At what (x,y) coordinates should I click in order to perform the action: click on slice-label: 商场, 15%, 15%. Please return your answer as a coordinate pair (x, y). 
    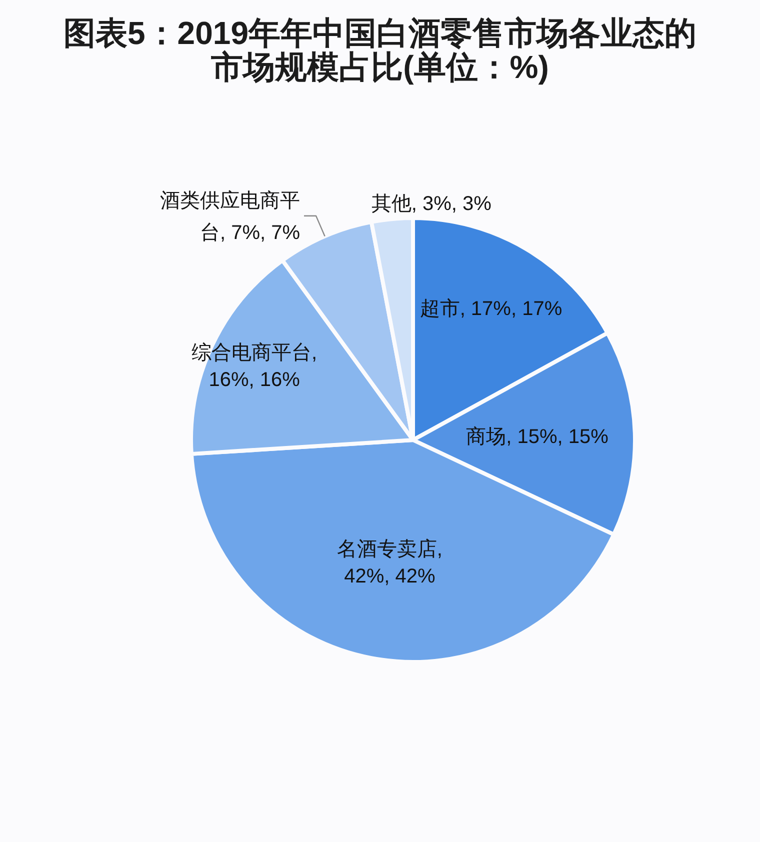
    Looking at the image, I should click on (537, 437).